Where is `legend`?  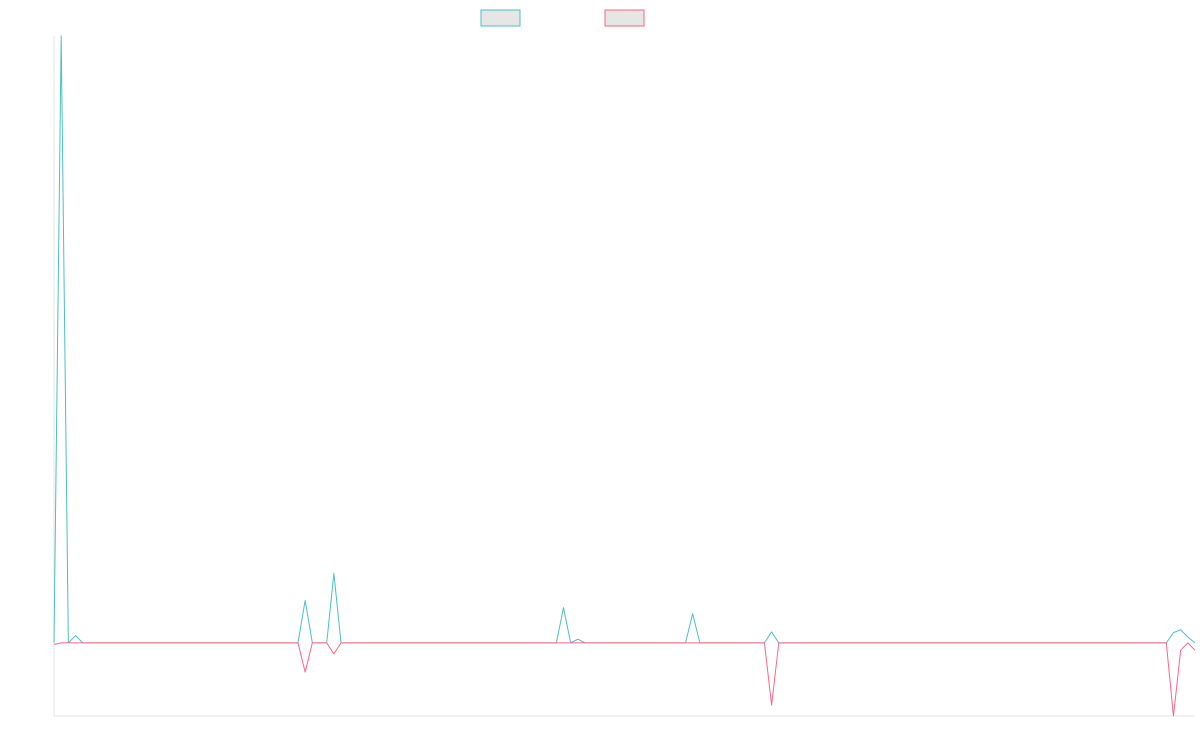
legend is located at coordinates (562, 18).